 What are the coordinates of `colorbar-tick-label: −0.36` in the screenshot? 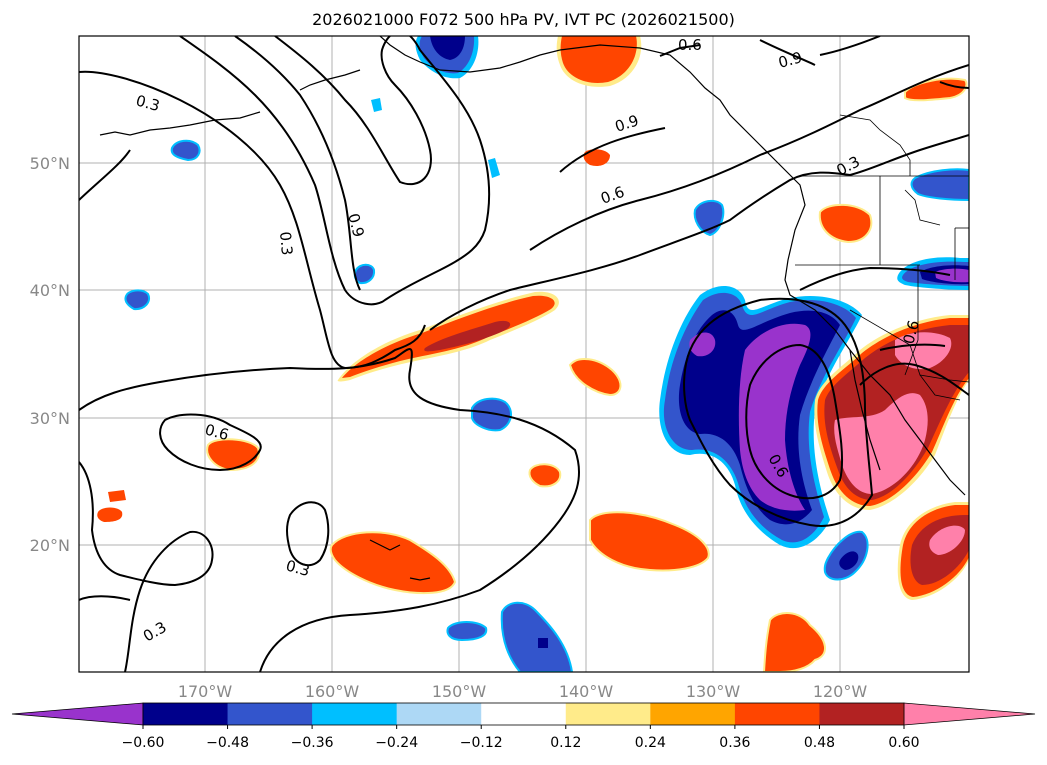 It's located at (312, 743).